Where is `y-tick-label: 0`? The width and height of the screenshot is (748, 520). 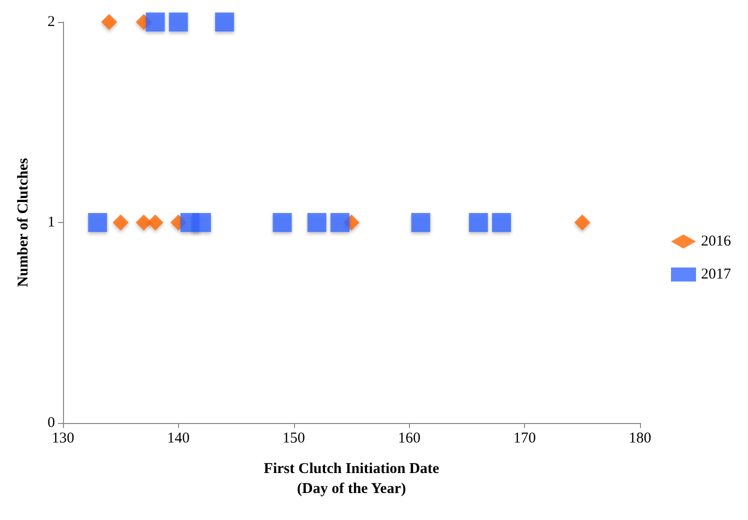 y-tick-label: 0 is located at coordinates (51, 423).